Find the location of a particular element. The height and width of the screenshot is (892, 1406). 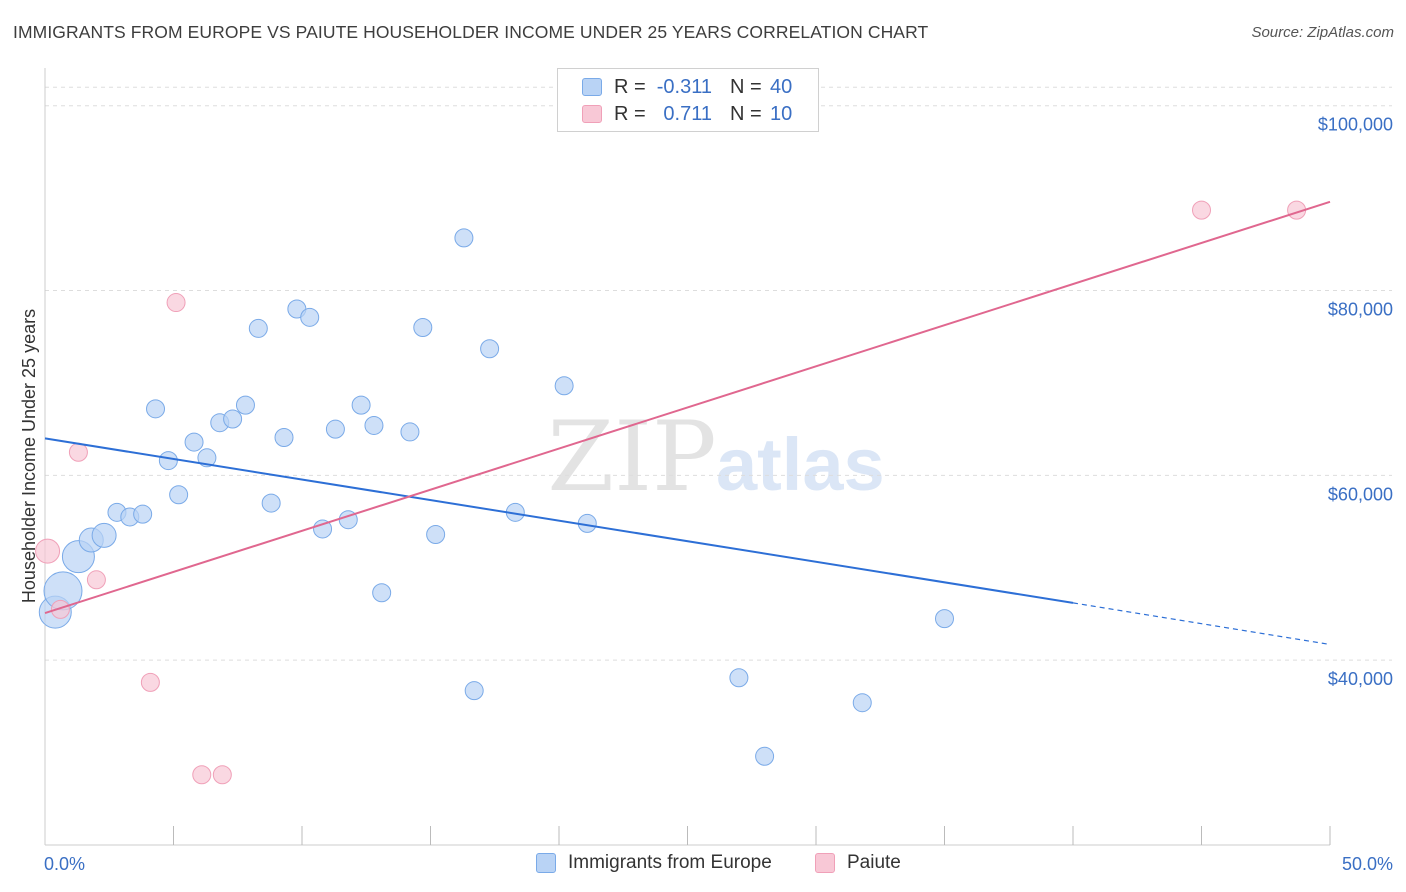

legend-n-value: 40 is located at coordinates (781, 86).